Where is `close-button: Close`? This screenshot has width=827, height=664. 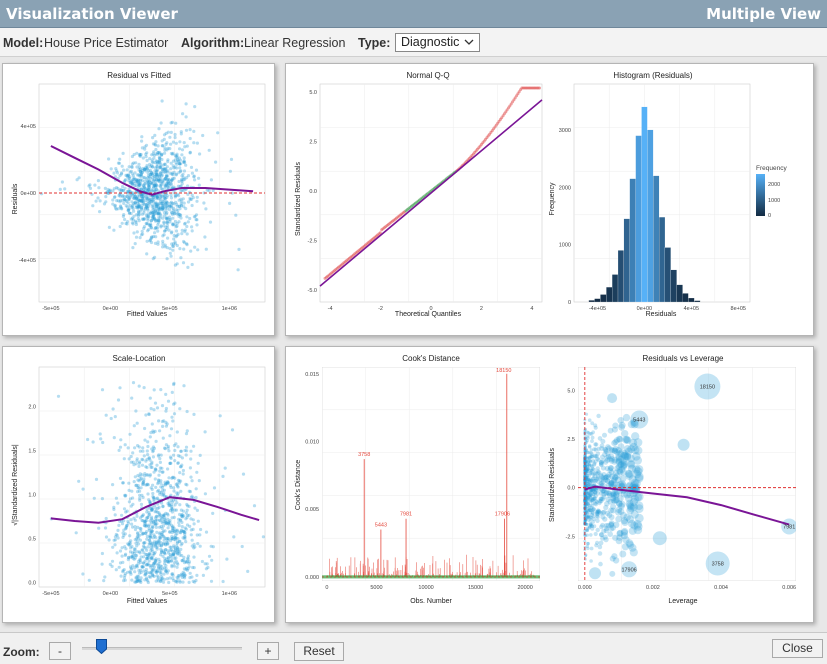 close-button: Close is located at coordinates (797, 648).